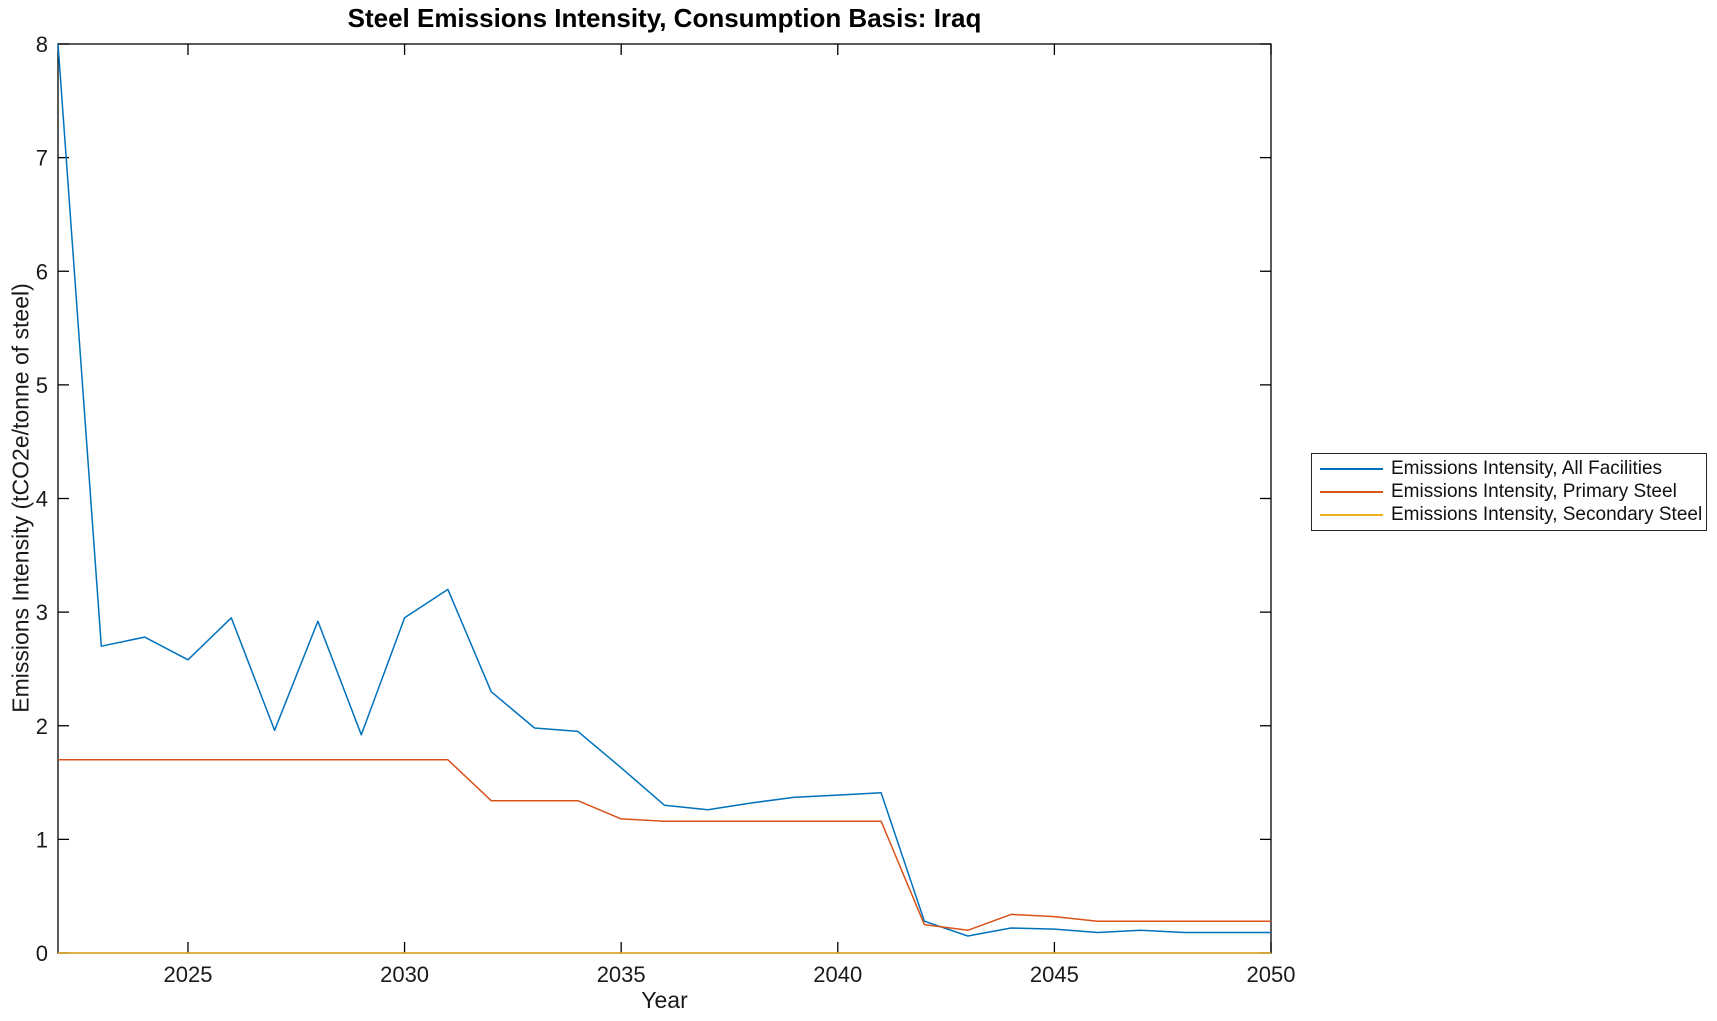  What do you see at coordinates (42, 953) in the screenshot?
I see `y-tick-label: 0` at bounding box center [42, 953].